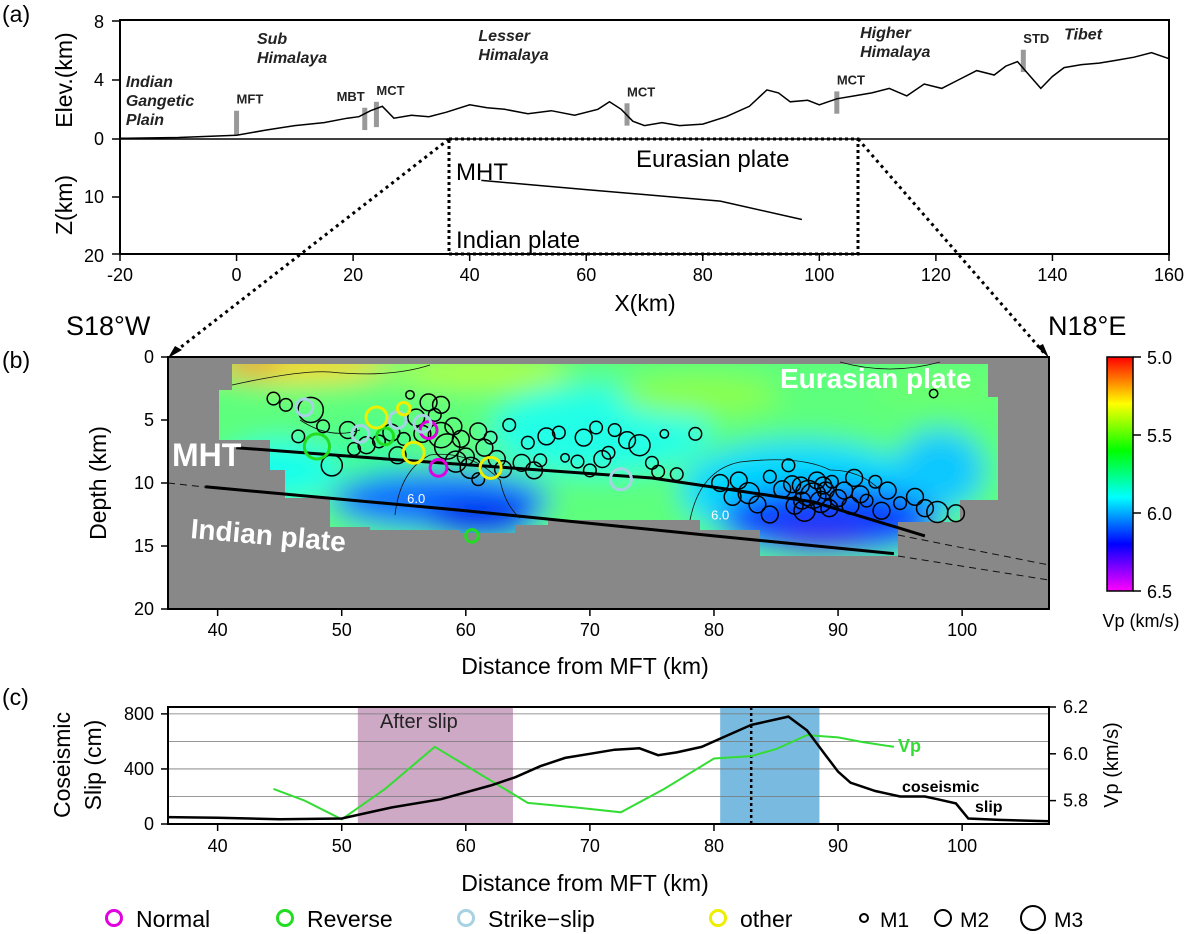 The height and width of the screenshot is (934, 1200). What do you see at coordinates (718, 918) in the screenshot?
I see `legend-other-marker` at bounding box center [718, 918].